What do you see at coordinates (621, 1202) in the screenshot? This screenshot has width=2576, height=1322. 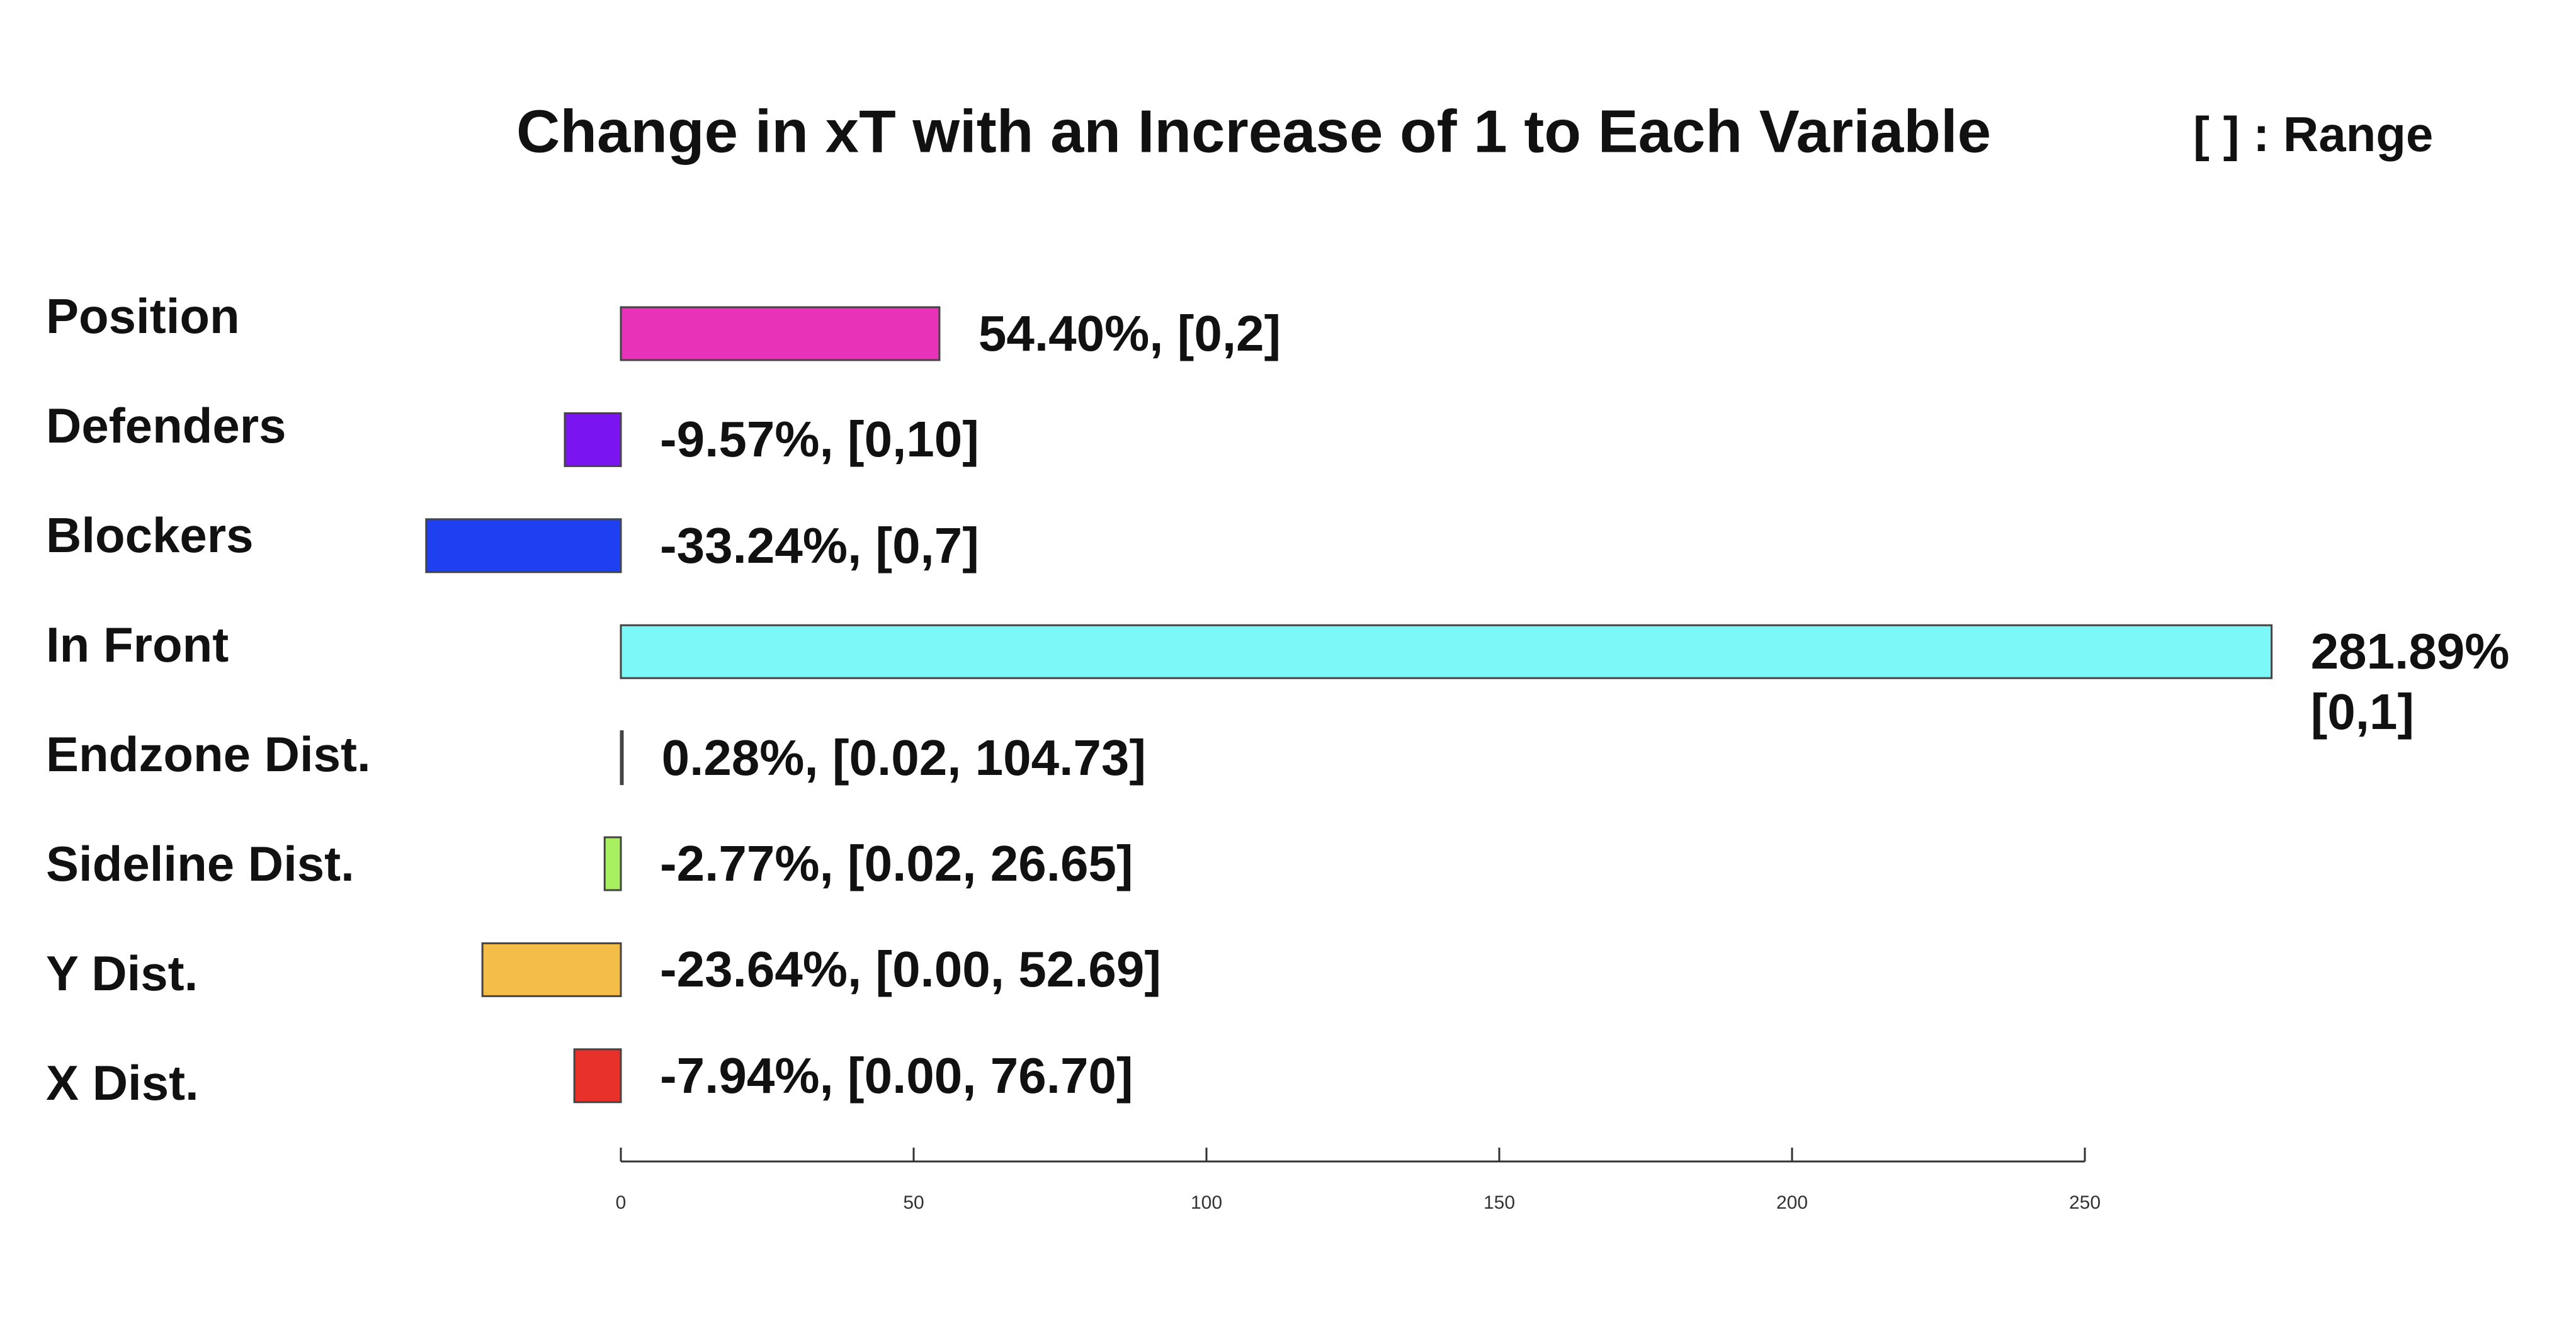 I see `x-tick-label: 0` at bounding box center [621, 1202].